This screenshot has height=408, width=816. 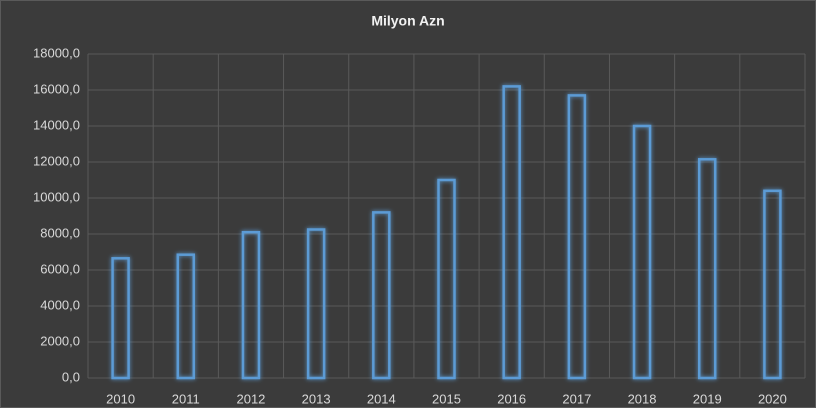 What do you see at coordinates (56, 88) in the screenshot?
I see `y-tick-label: 16000,0` at bounding box center [56, 88].